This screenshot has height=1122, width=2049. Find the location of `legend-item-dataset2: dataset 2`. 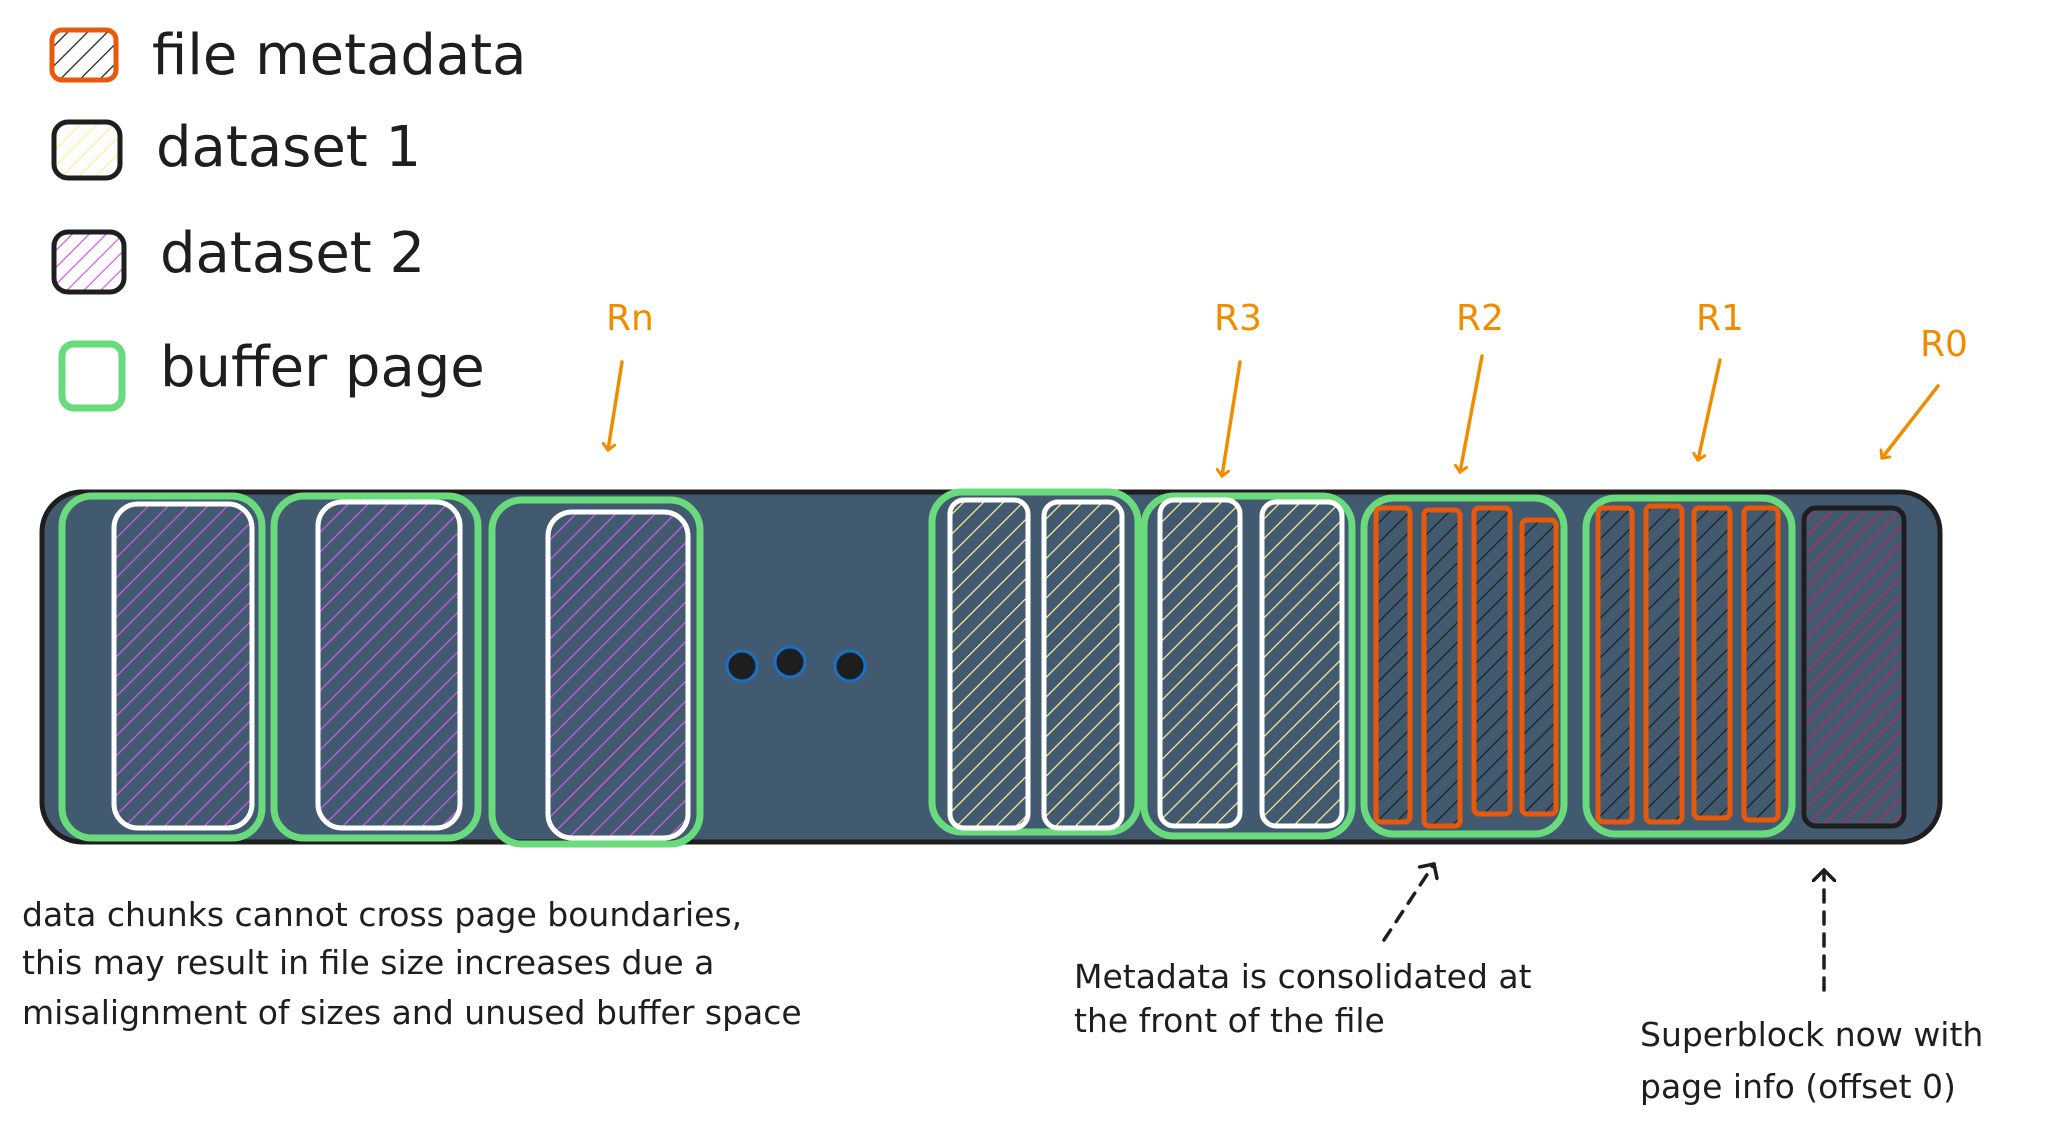

legend-item-dataset2: dataset 2 is located at coordinates (238, 258).